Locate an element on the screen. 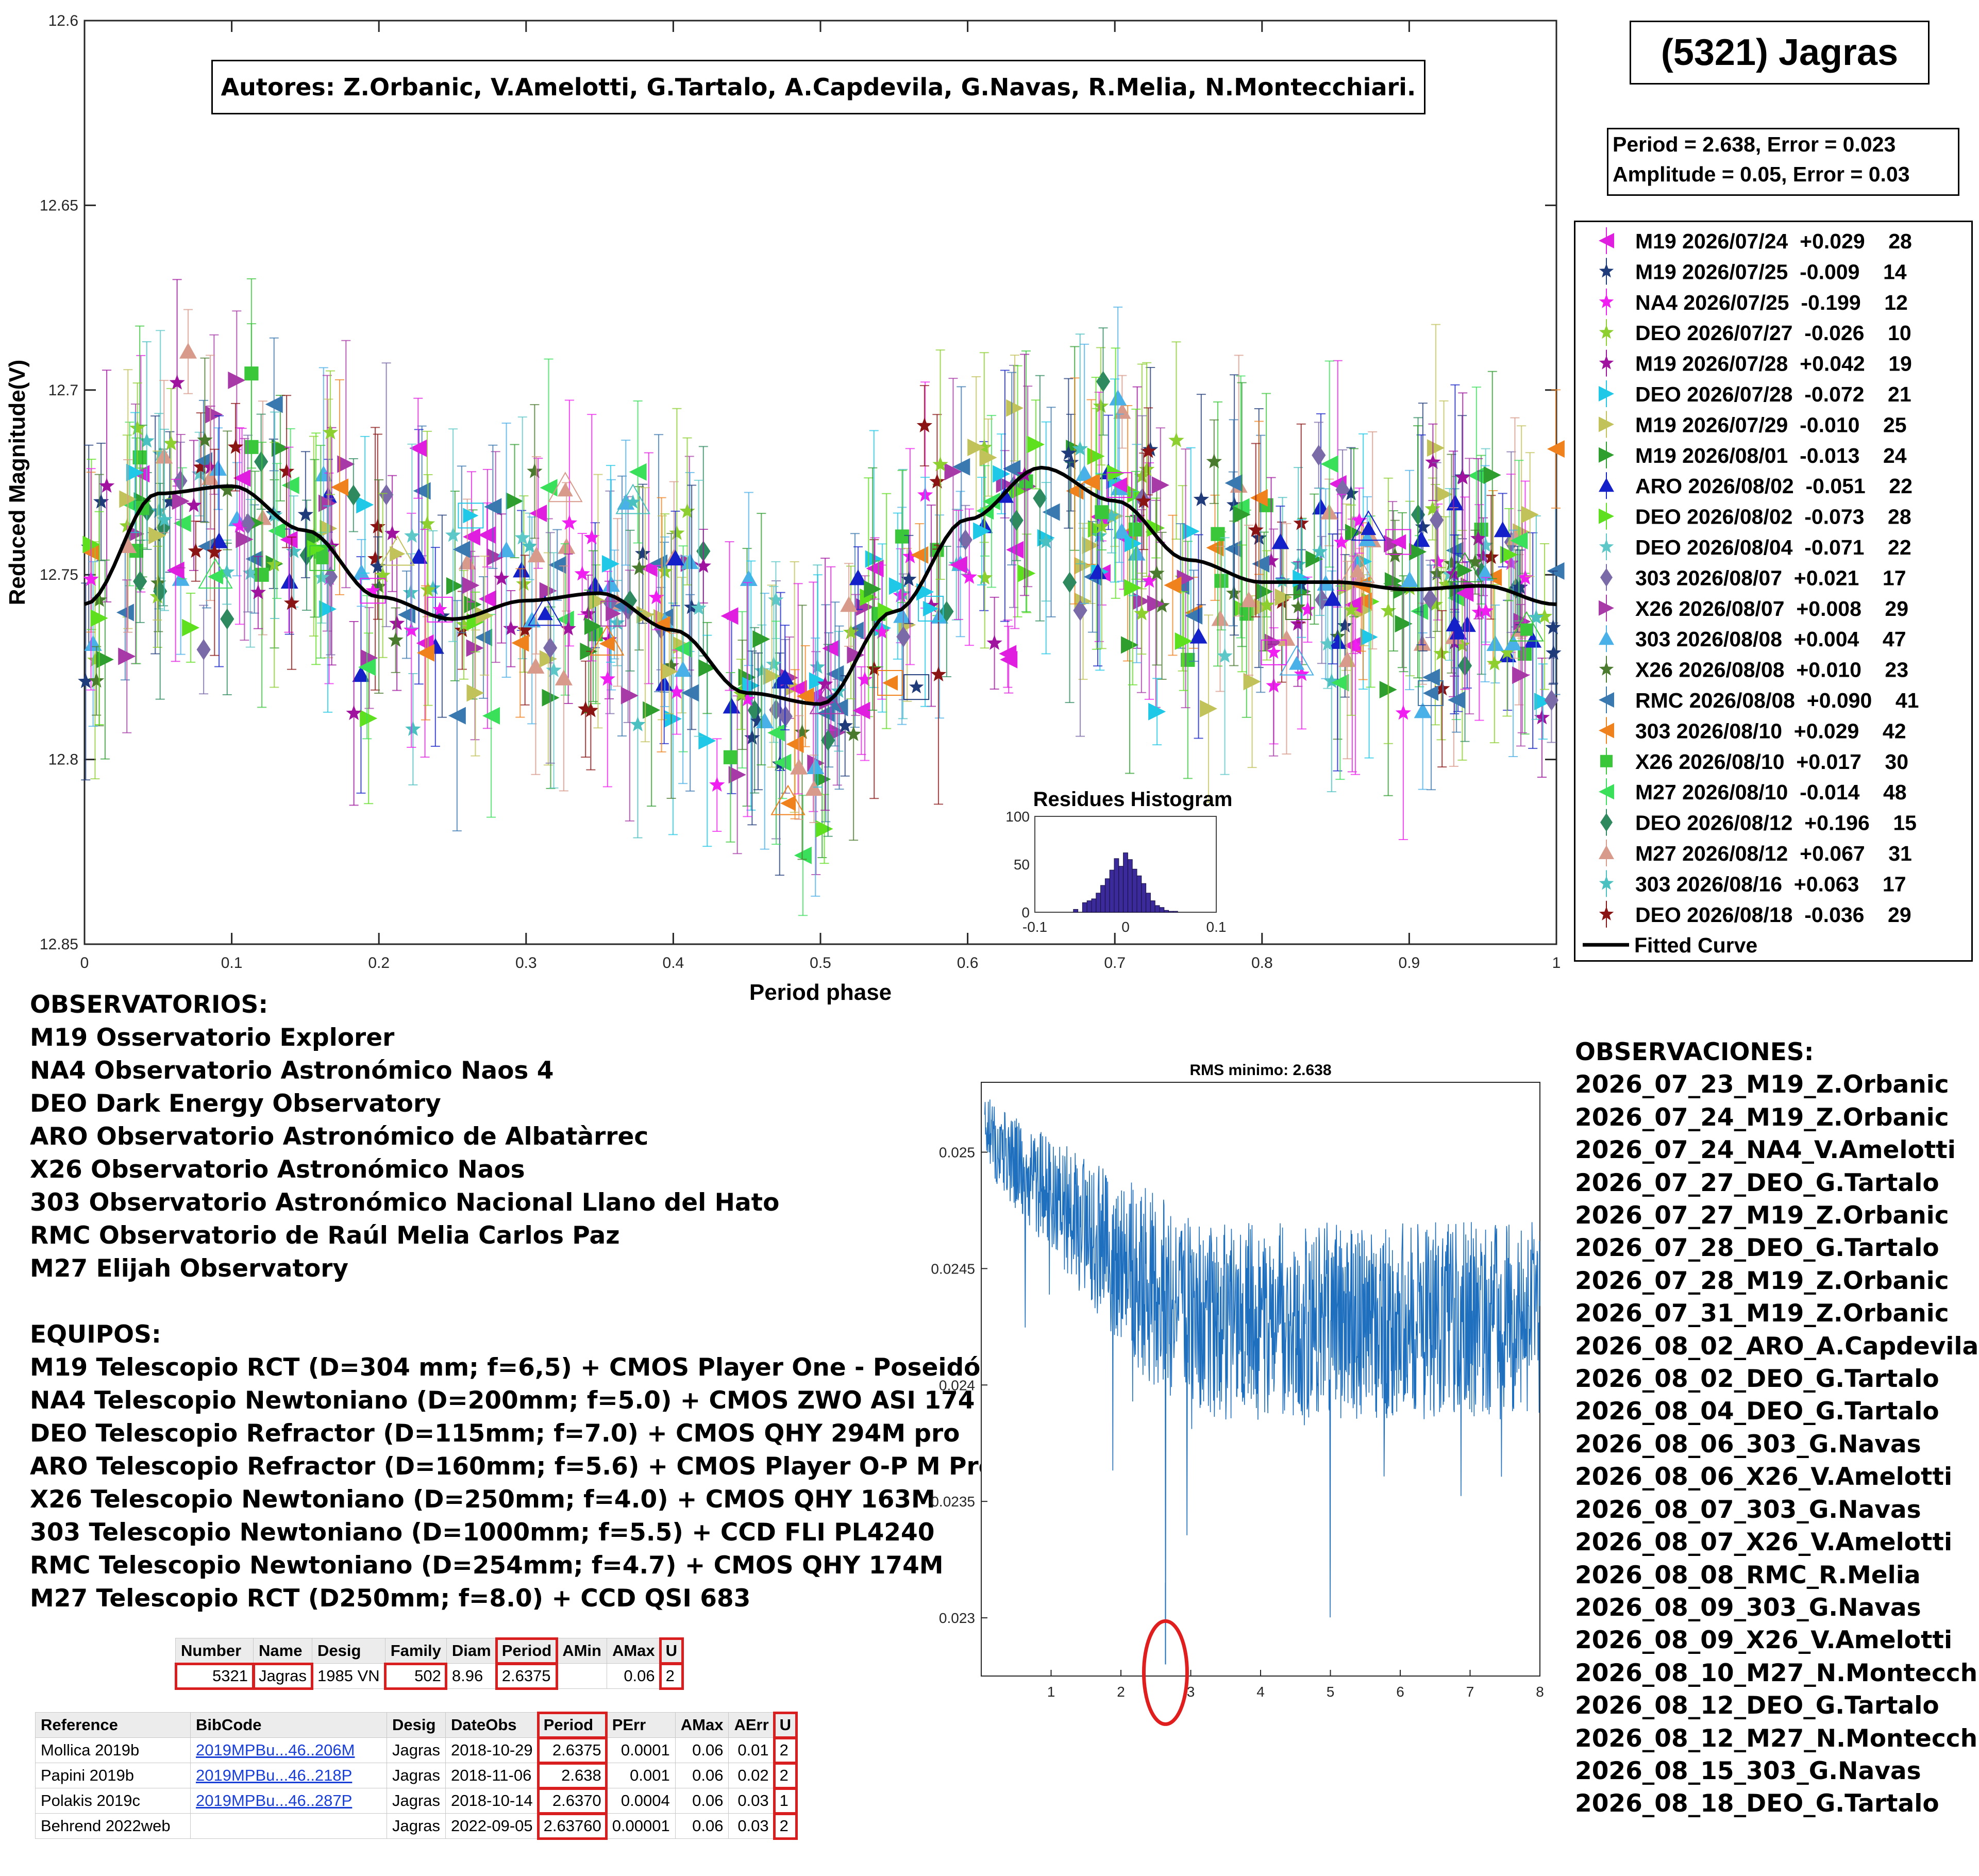  col-header: AErr is located at coordinates (751, 1725).